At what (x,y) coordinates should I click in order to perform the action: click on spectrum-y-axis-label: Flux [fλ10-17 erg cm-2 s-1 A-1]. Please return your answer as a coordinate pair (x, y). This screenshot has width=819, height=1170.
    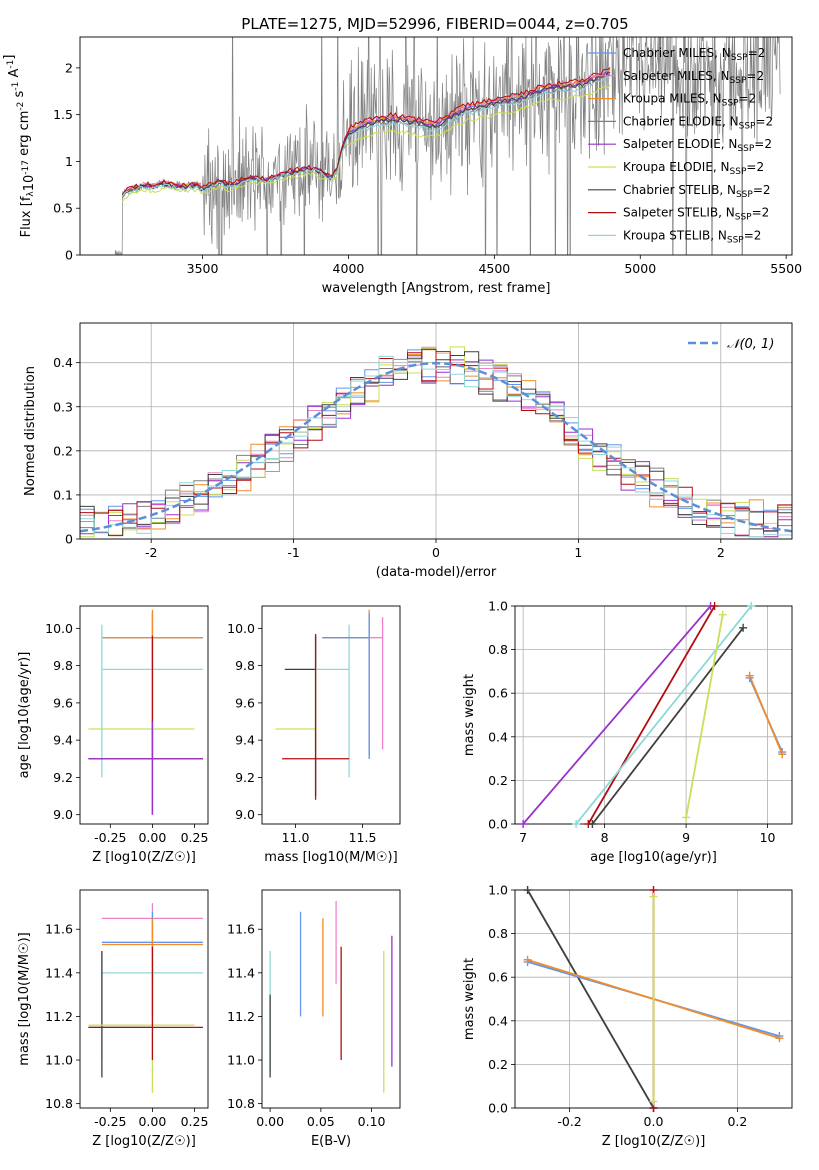
    Looking at the image, I should click on (19, 146).